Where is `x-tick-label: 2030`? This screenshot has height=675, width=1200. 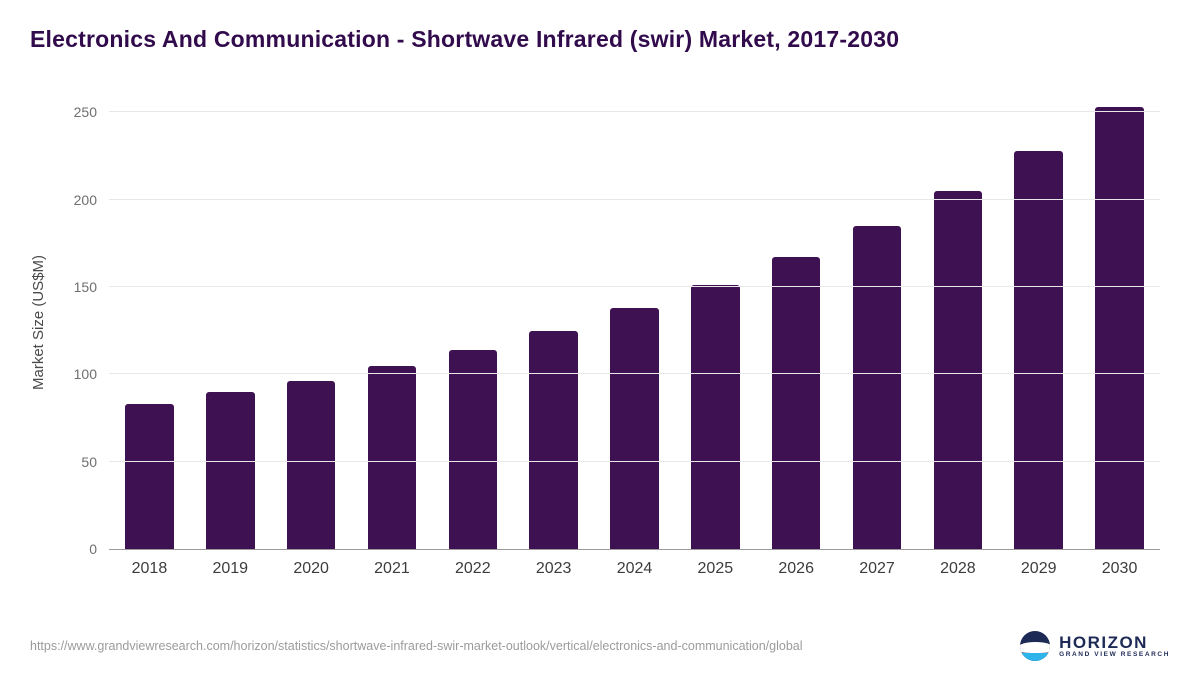 x-tick-label: 2030 is located at coordinates (1119, 568).